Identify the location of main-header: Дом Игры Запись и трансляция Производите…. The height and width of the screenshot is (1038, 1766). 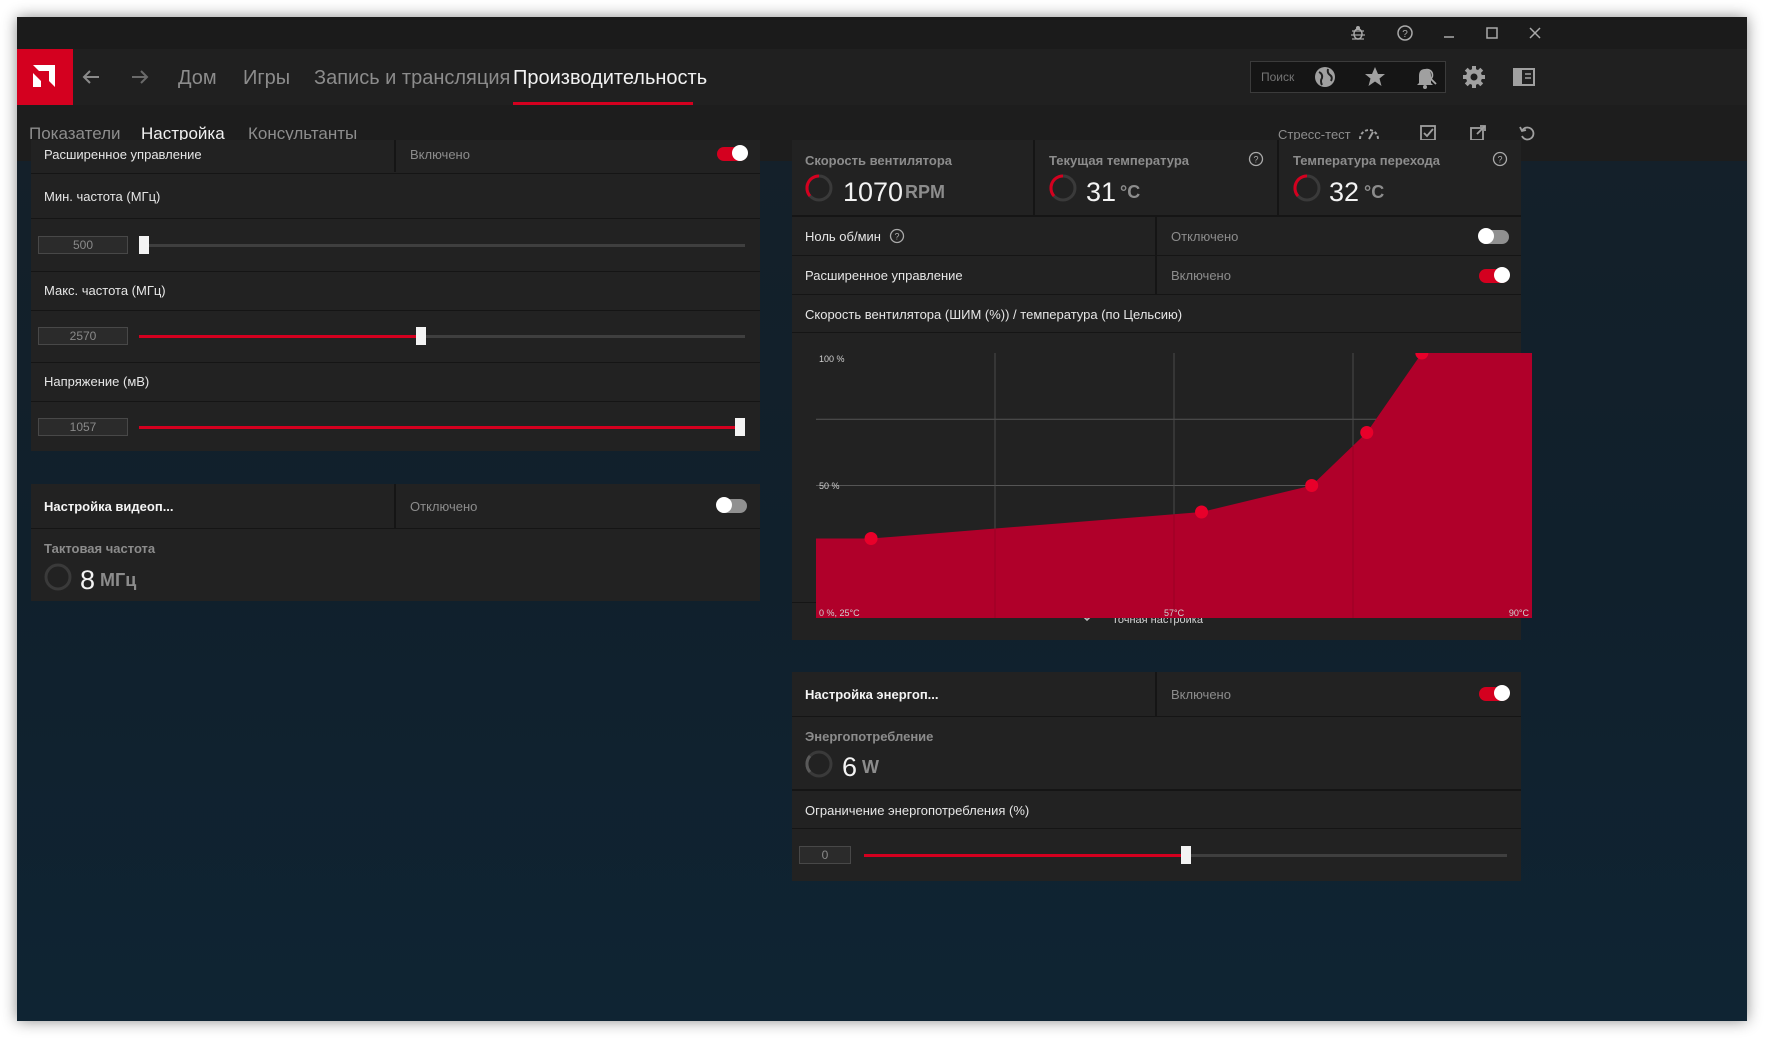
(882, 77).